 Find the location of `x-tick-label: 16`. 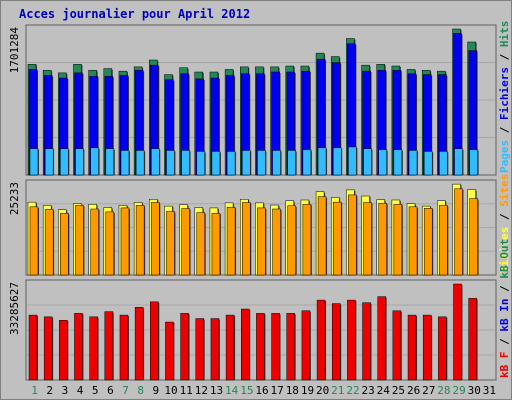

x-tick-label: 16 is located at coordinates (261, 390).